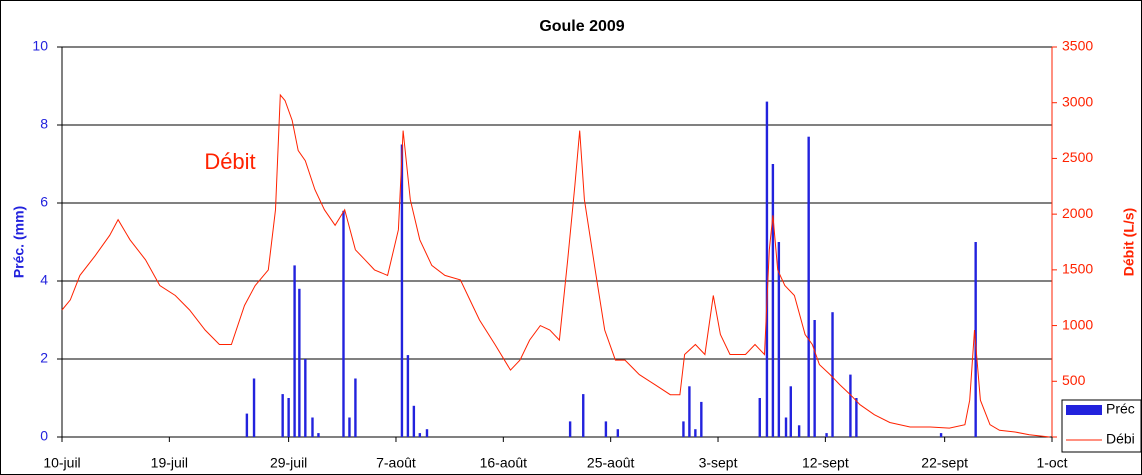 The width and height of the screenshot is (1142, 475). I want to click on x-tick-label: 7-août, so click(396, 463).